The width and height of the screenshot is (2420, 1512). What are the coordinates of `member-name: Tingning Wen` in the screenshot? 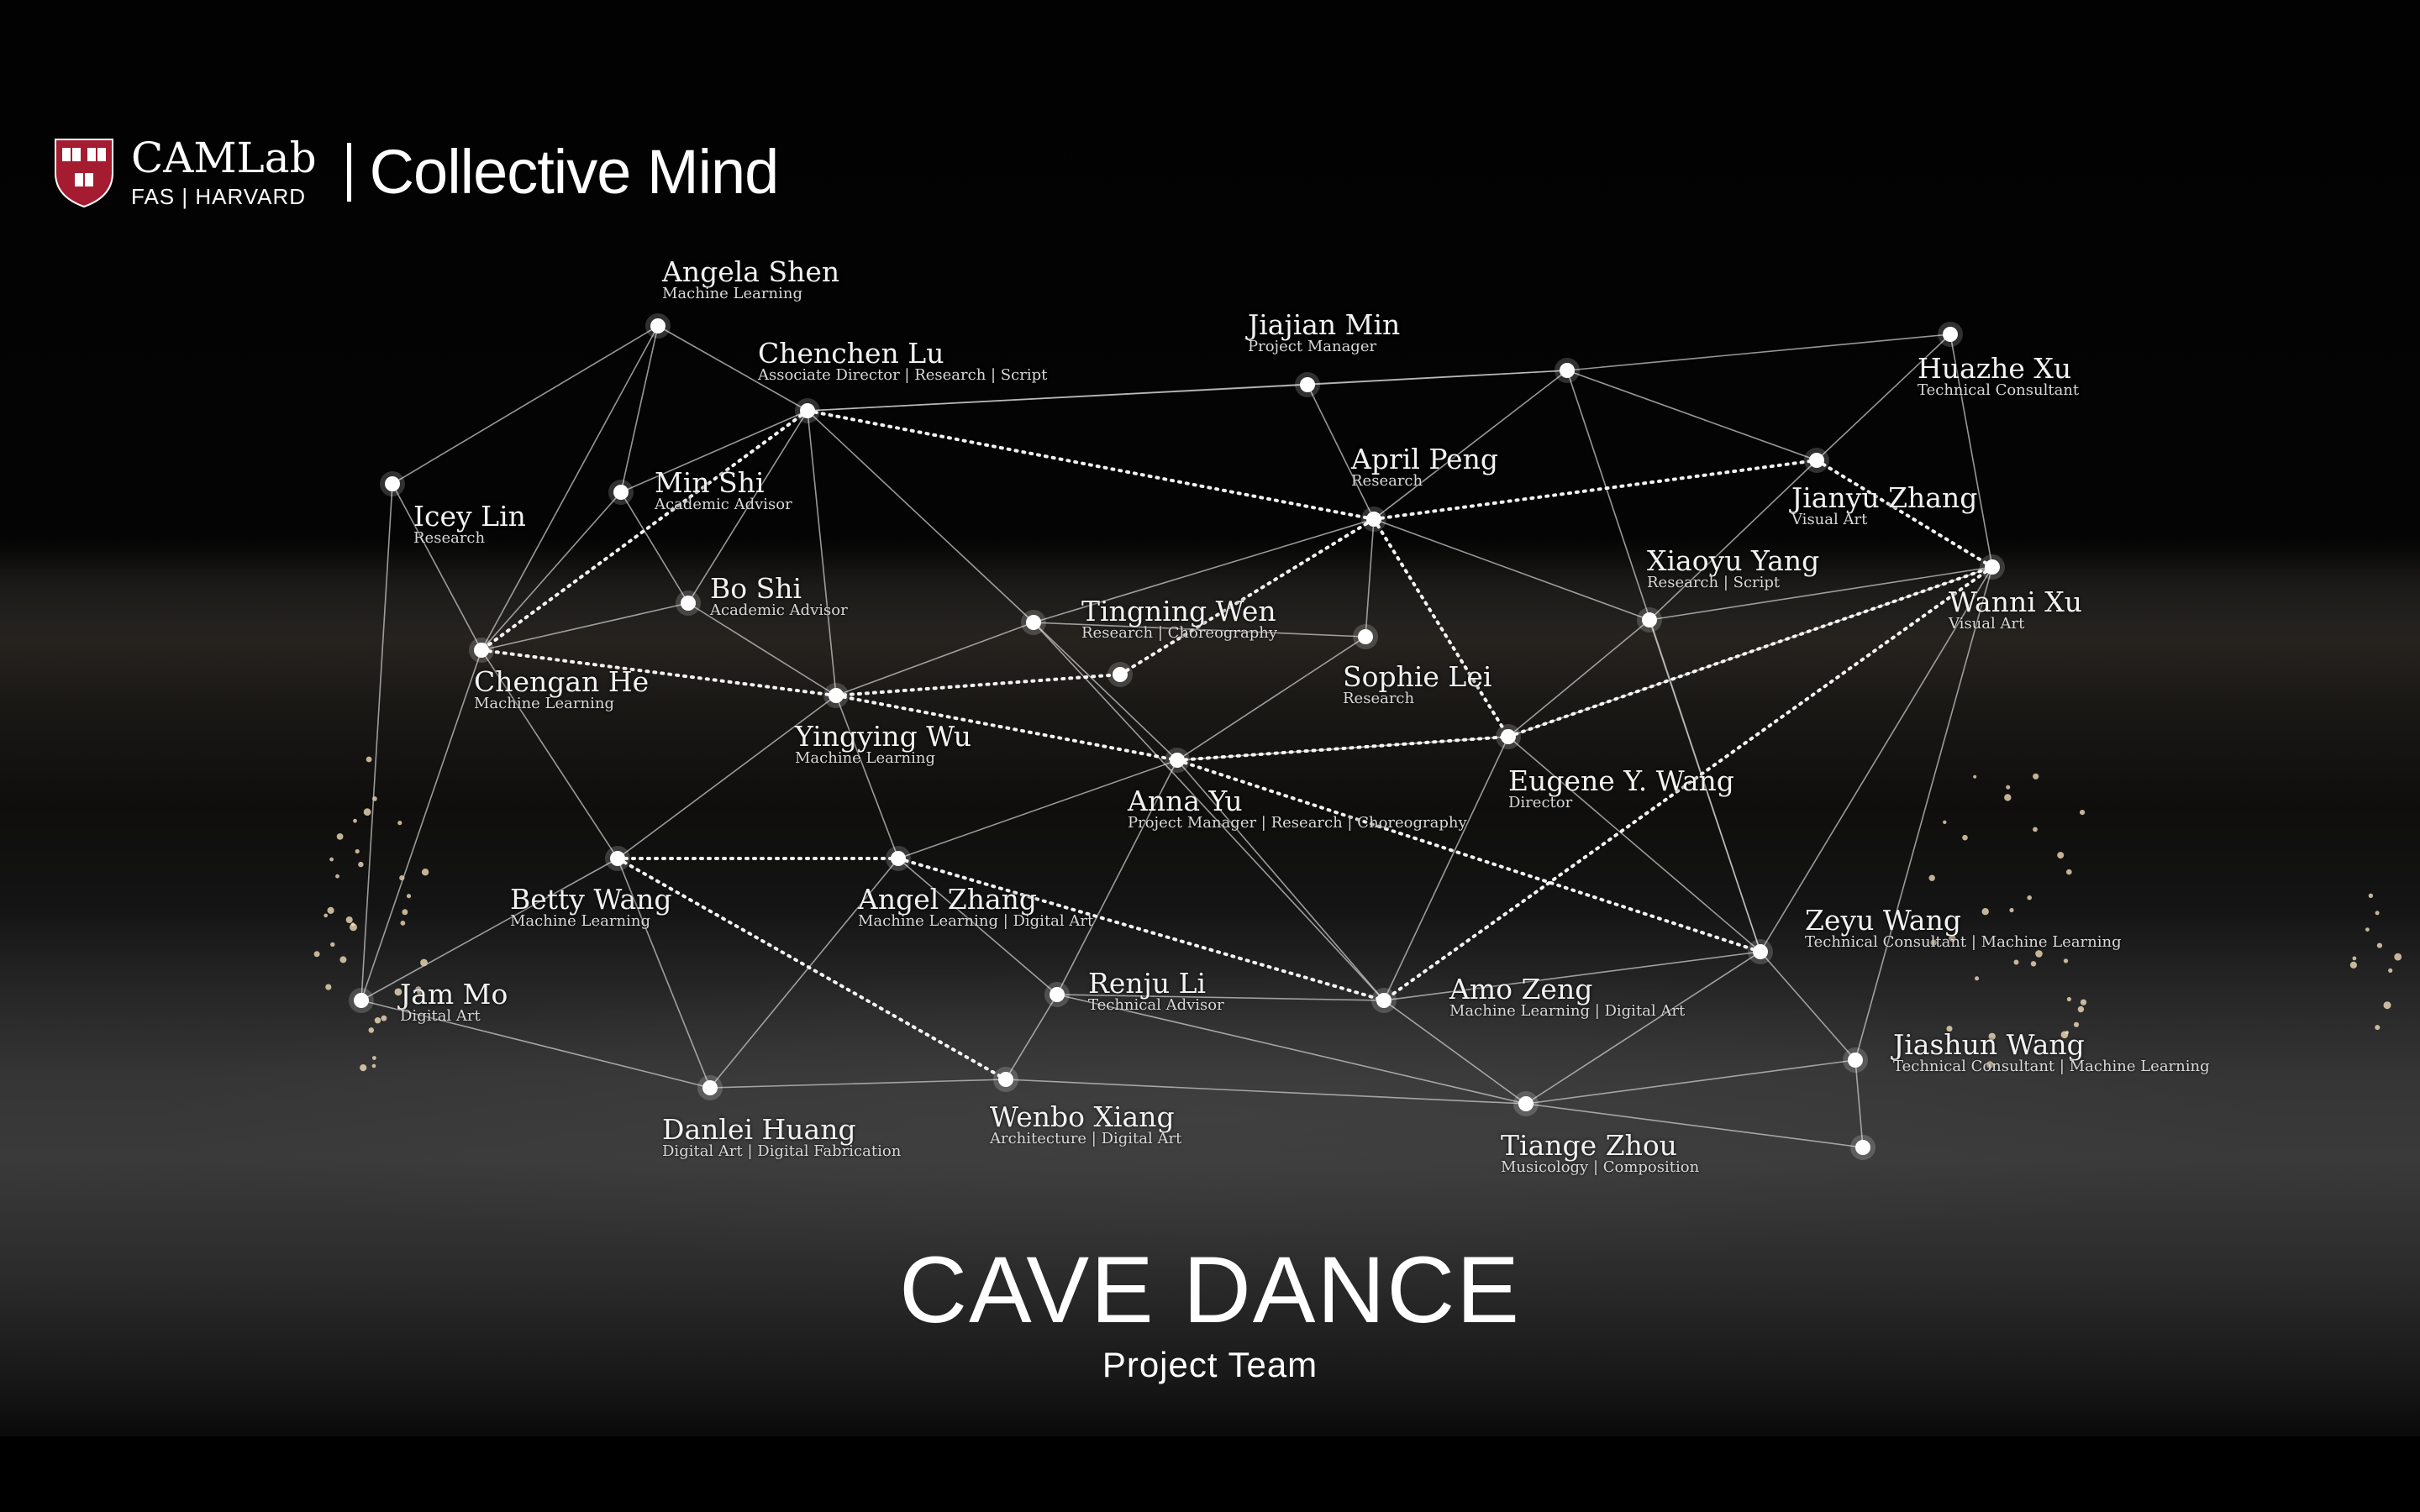 It's located at (1178, 611).